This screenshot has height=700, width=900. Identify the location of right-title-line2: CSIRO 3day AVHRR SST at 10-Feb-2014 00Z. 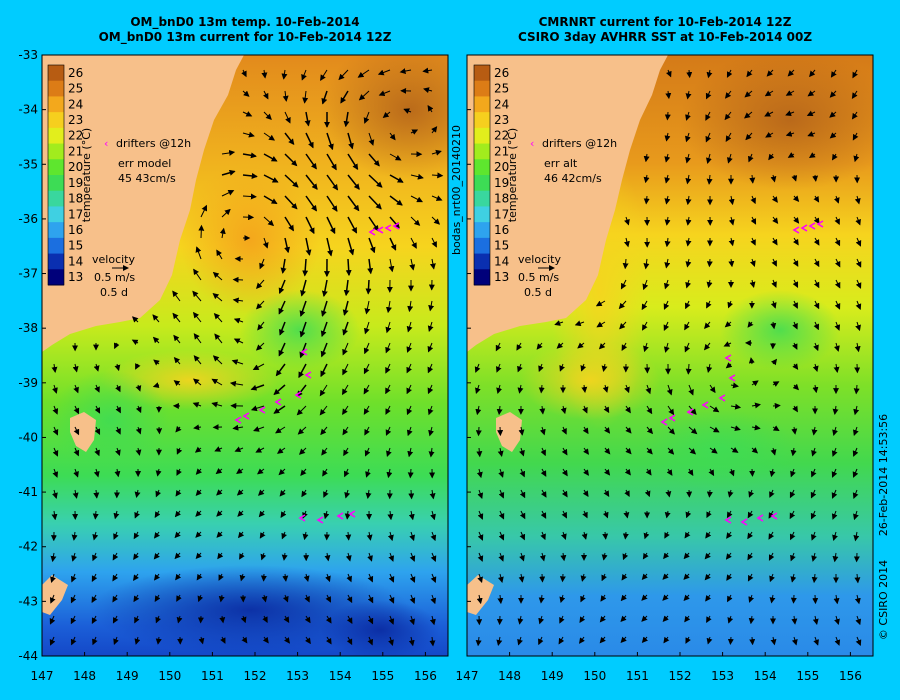
(665, 37).